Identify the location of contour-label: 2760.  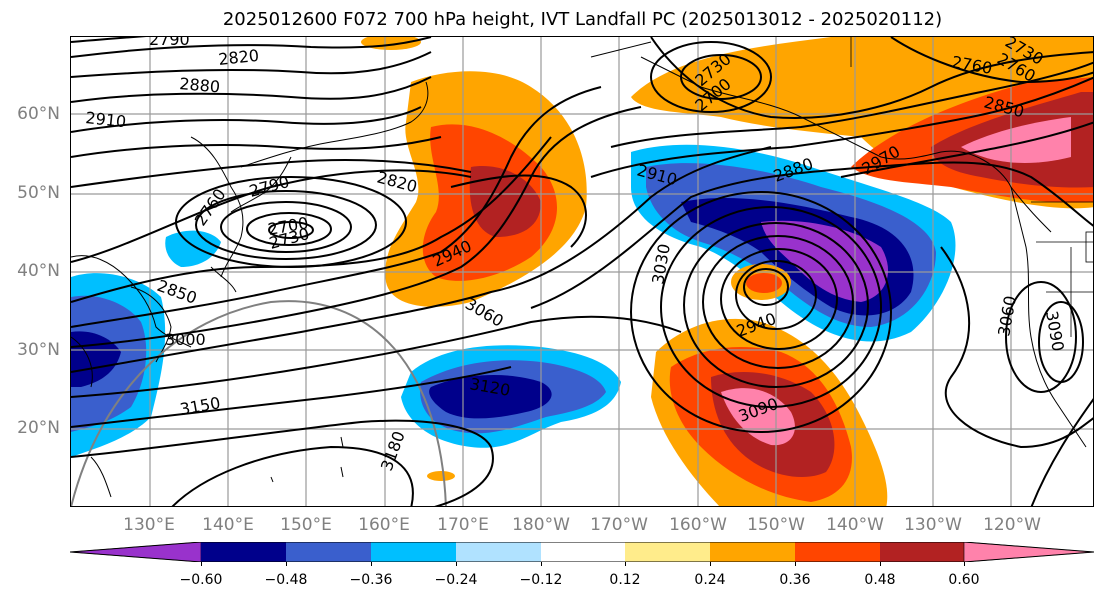
(210, 207).